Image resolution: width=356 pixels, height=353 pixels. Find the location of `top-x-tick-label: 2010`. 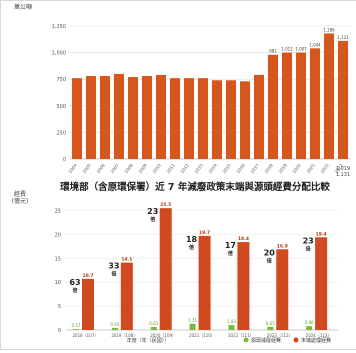

top-x-tick-label: 2010 is located at coordinates (157, 168).